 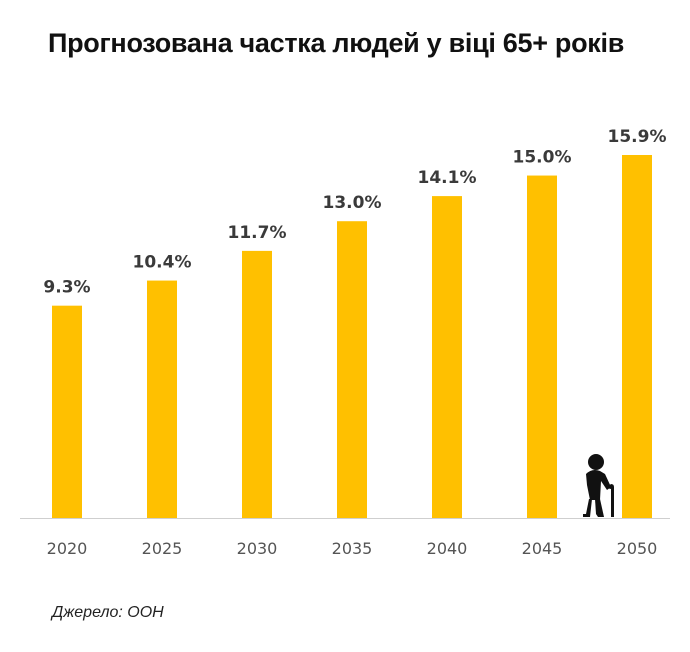 I want to click on value-label-2030: 11.7%, so click(x=257, y=233).